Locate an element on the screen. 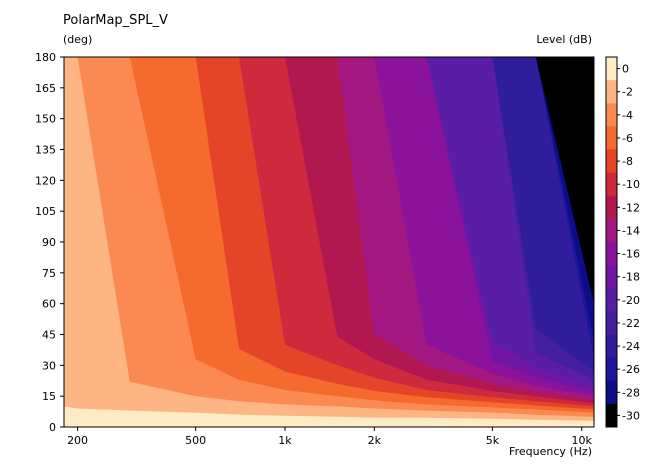 The height and width of the screenshot is (466, 665). x-axis-ticks: 200 500 1k 2k 5k 10k is located at coordinates (330, 437).